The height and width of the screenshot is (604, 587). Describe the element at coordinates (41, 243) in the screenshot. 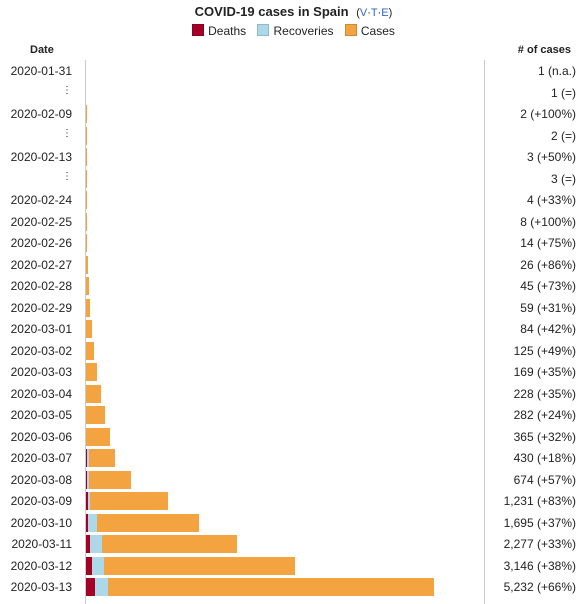

I see `row-date-label: 2020-02-26` at that location.